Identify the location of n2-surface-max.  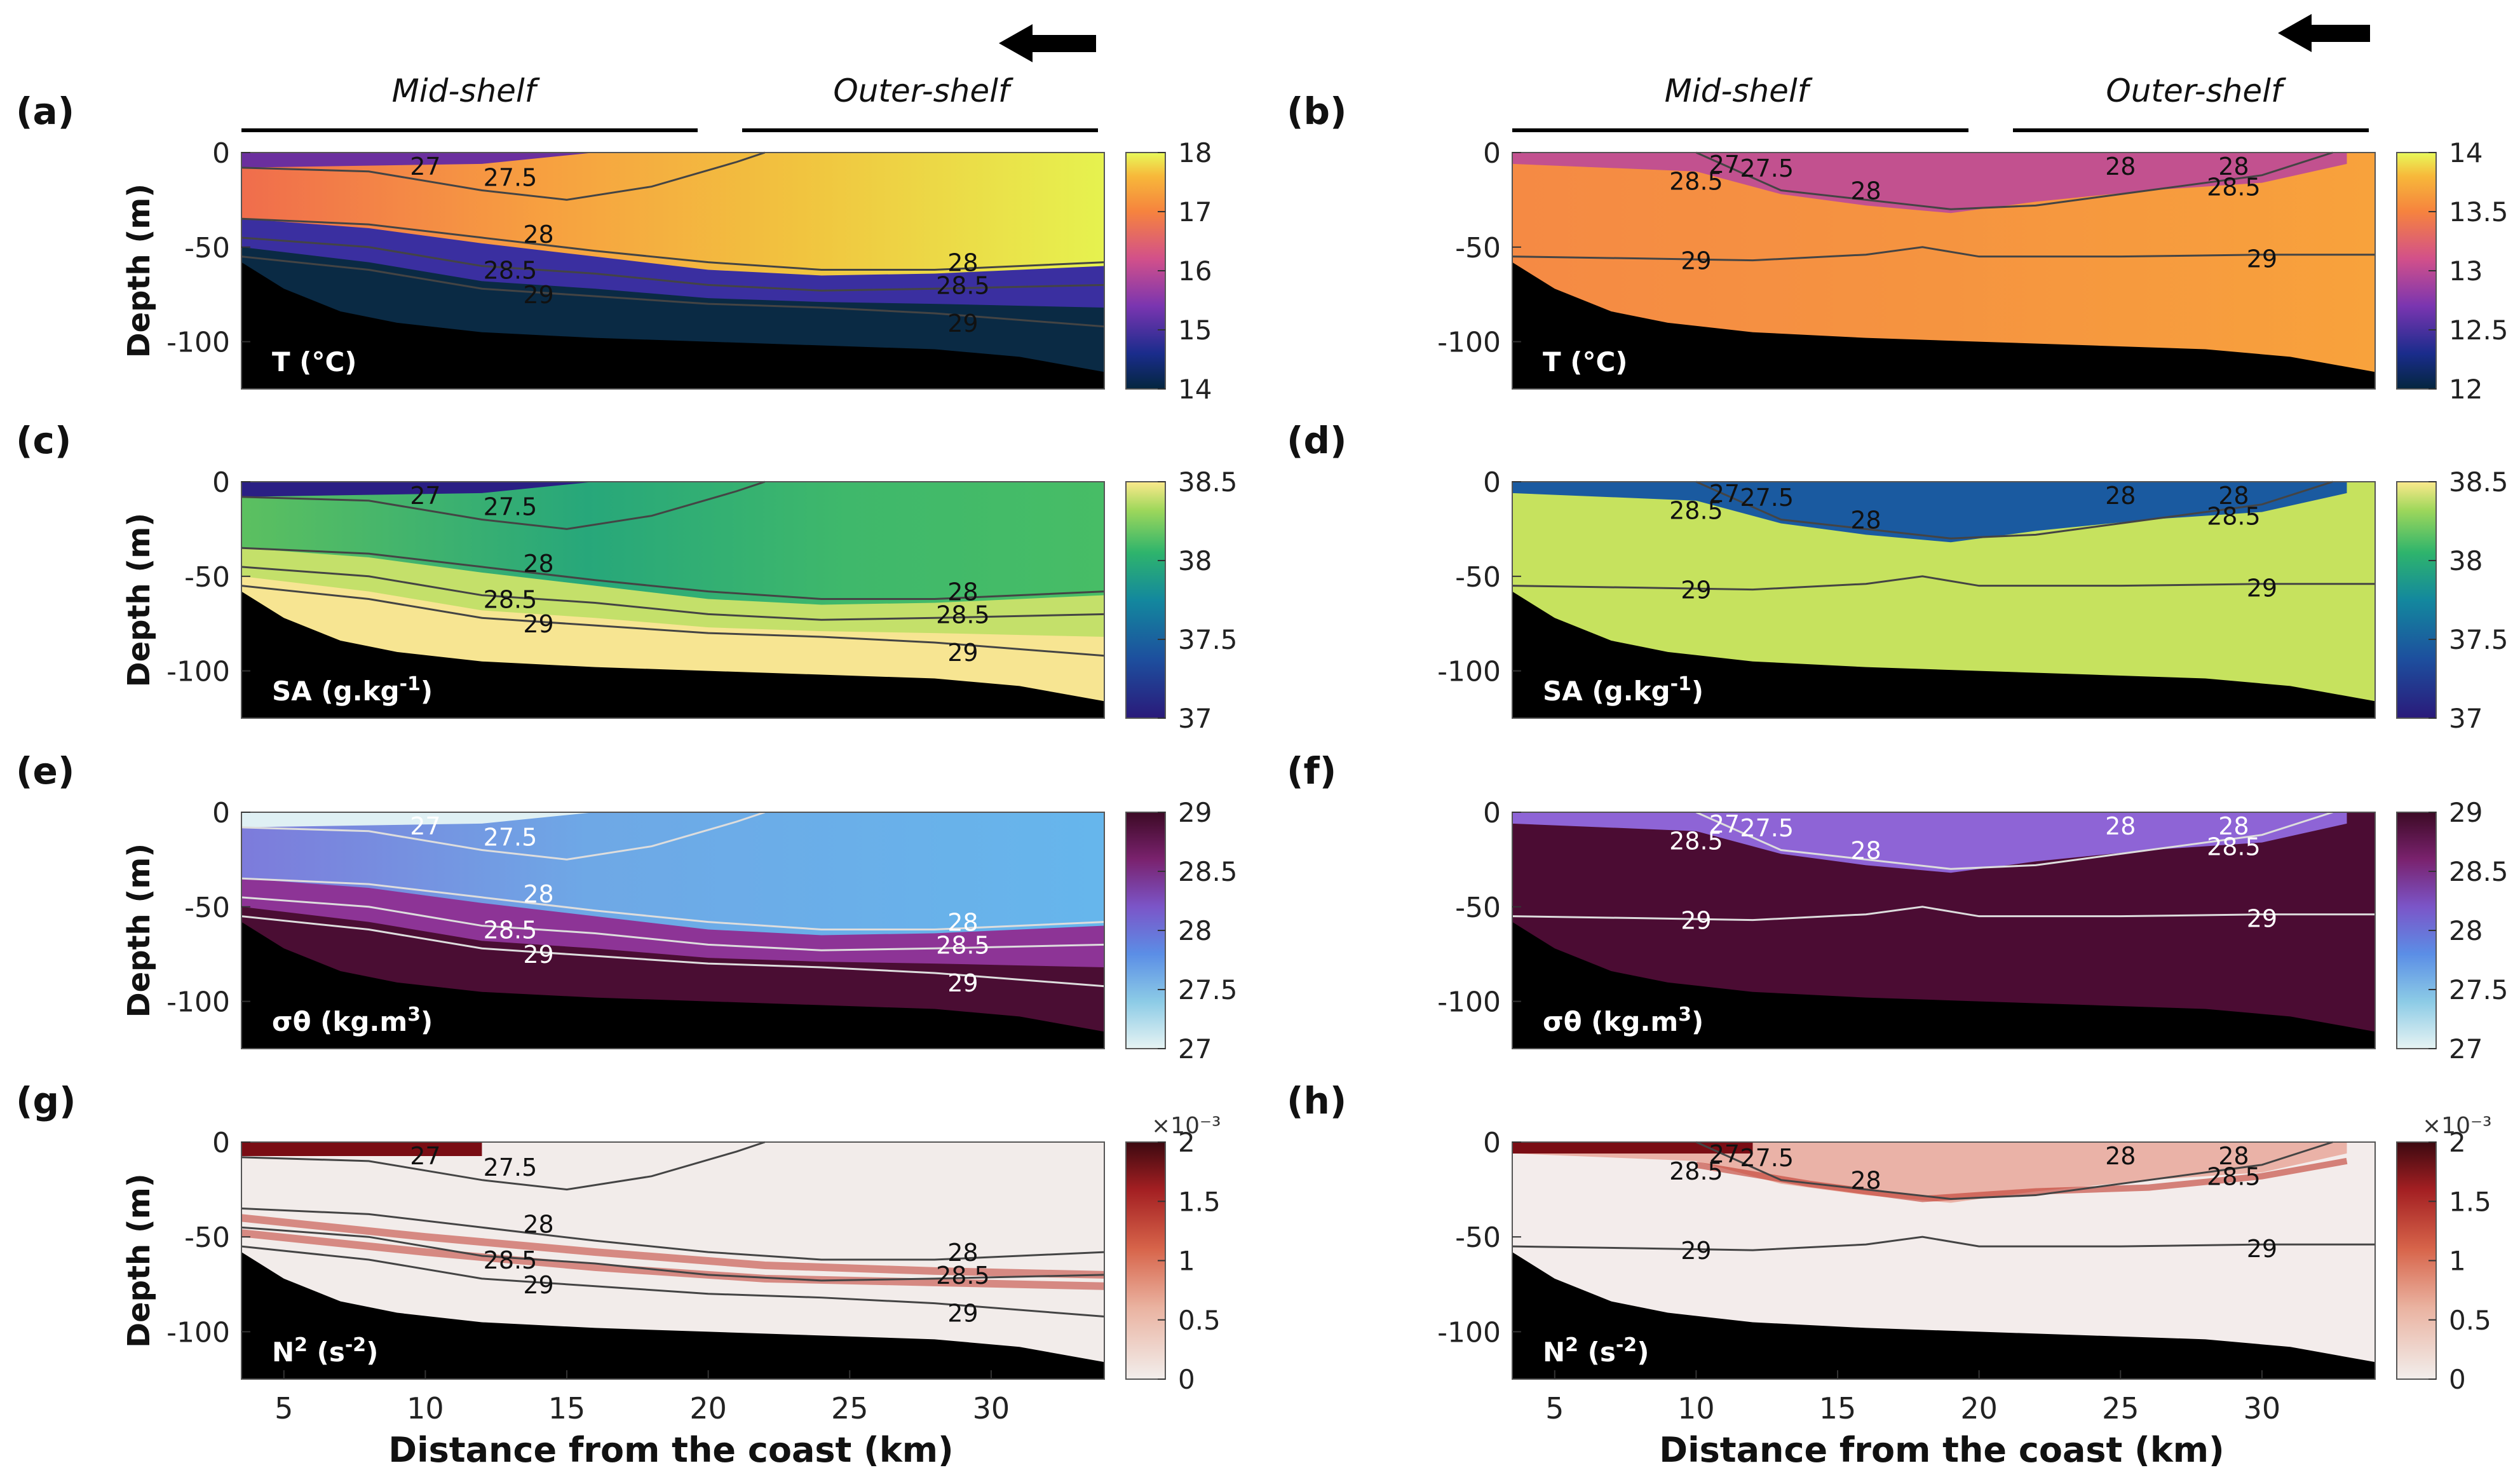
(361, 1149).